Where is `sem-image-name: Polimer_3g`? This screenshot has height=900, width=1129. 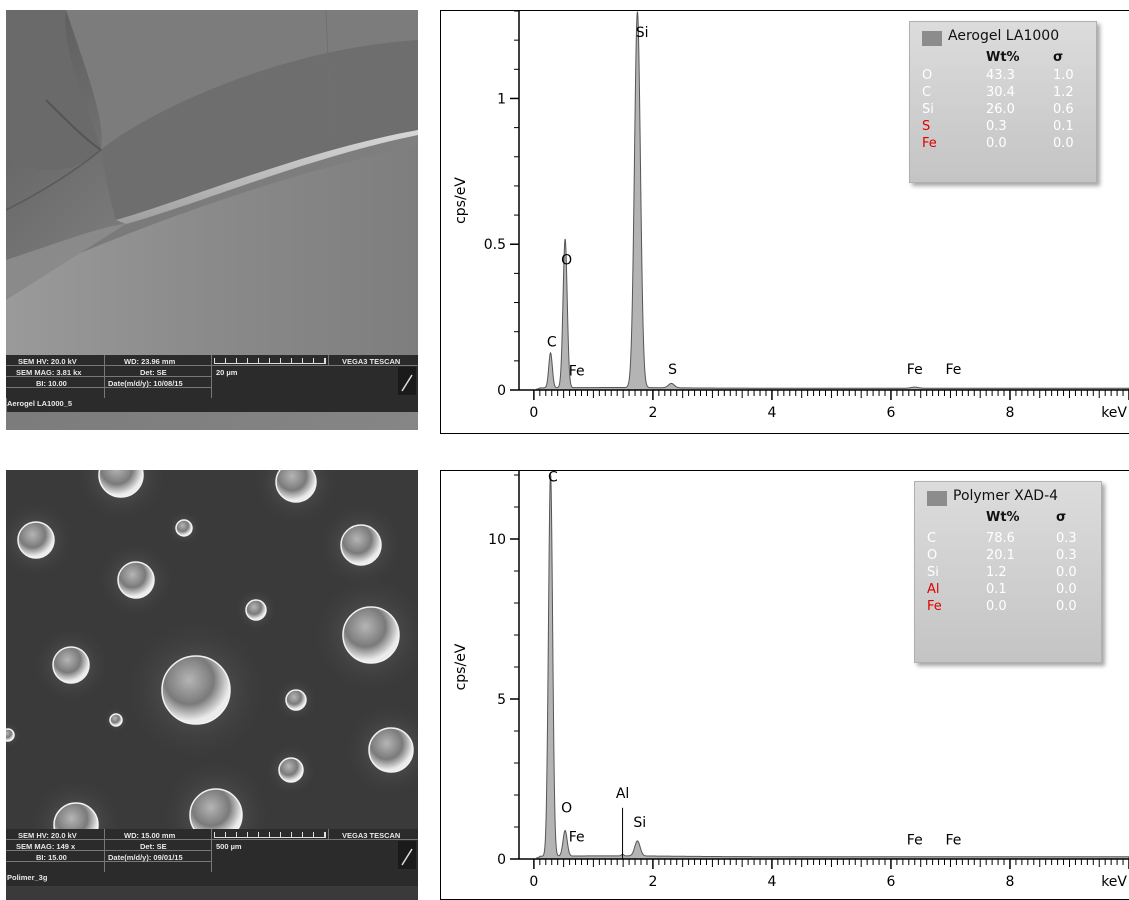
sem-image-name: Polimer_3g is located at coordinates (212, 879).